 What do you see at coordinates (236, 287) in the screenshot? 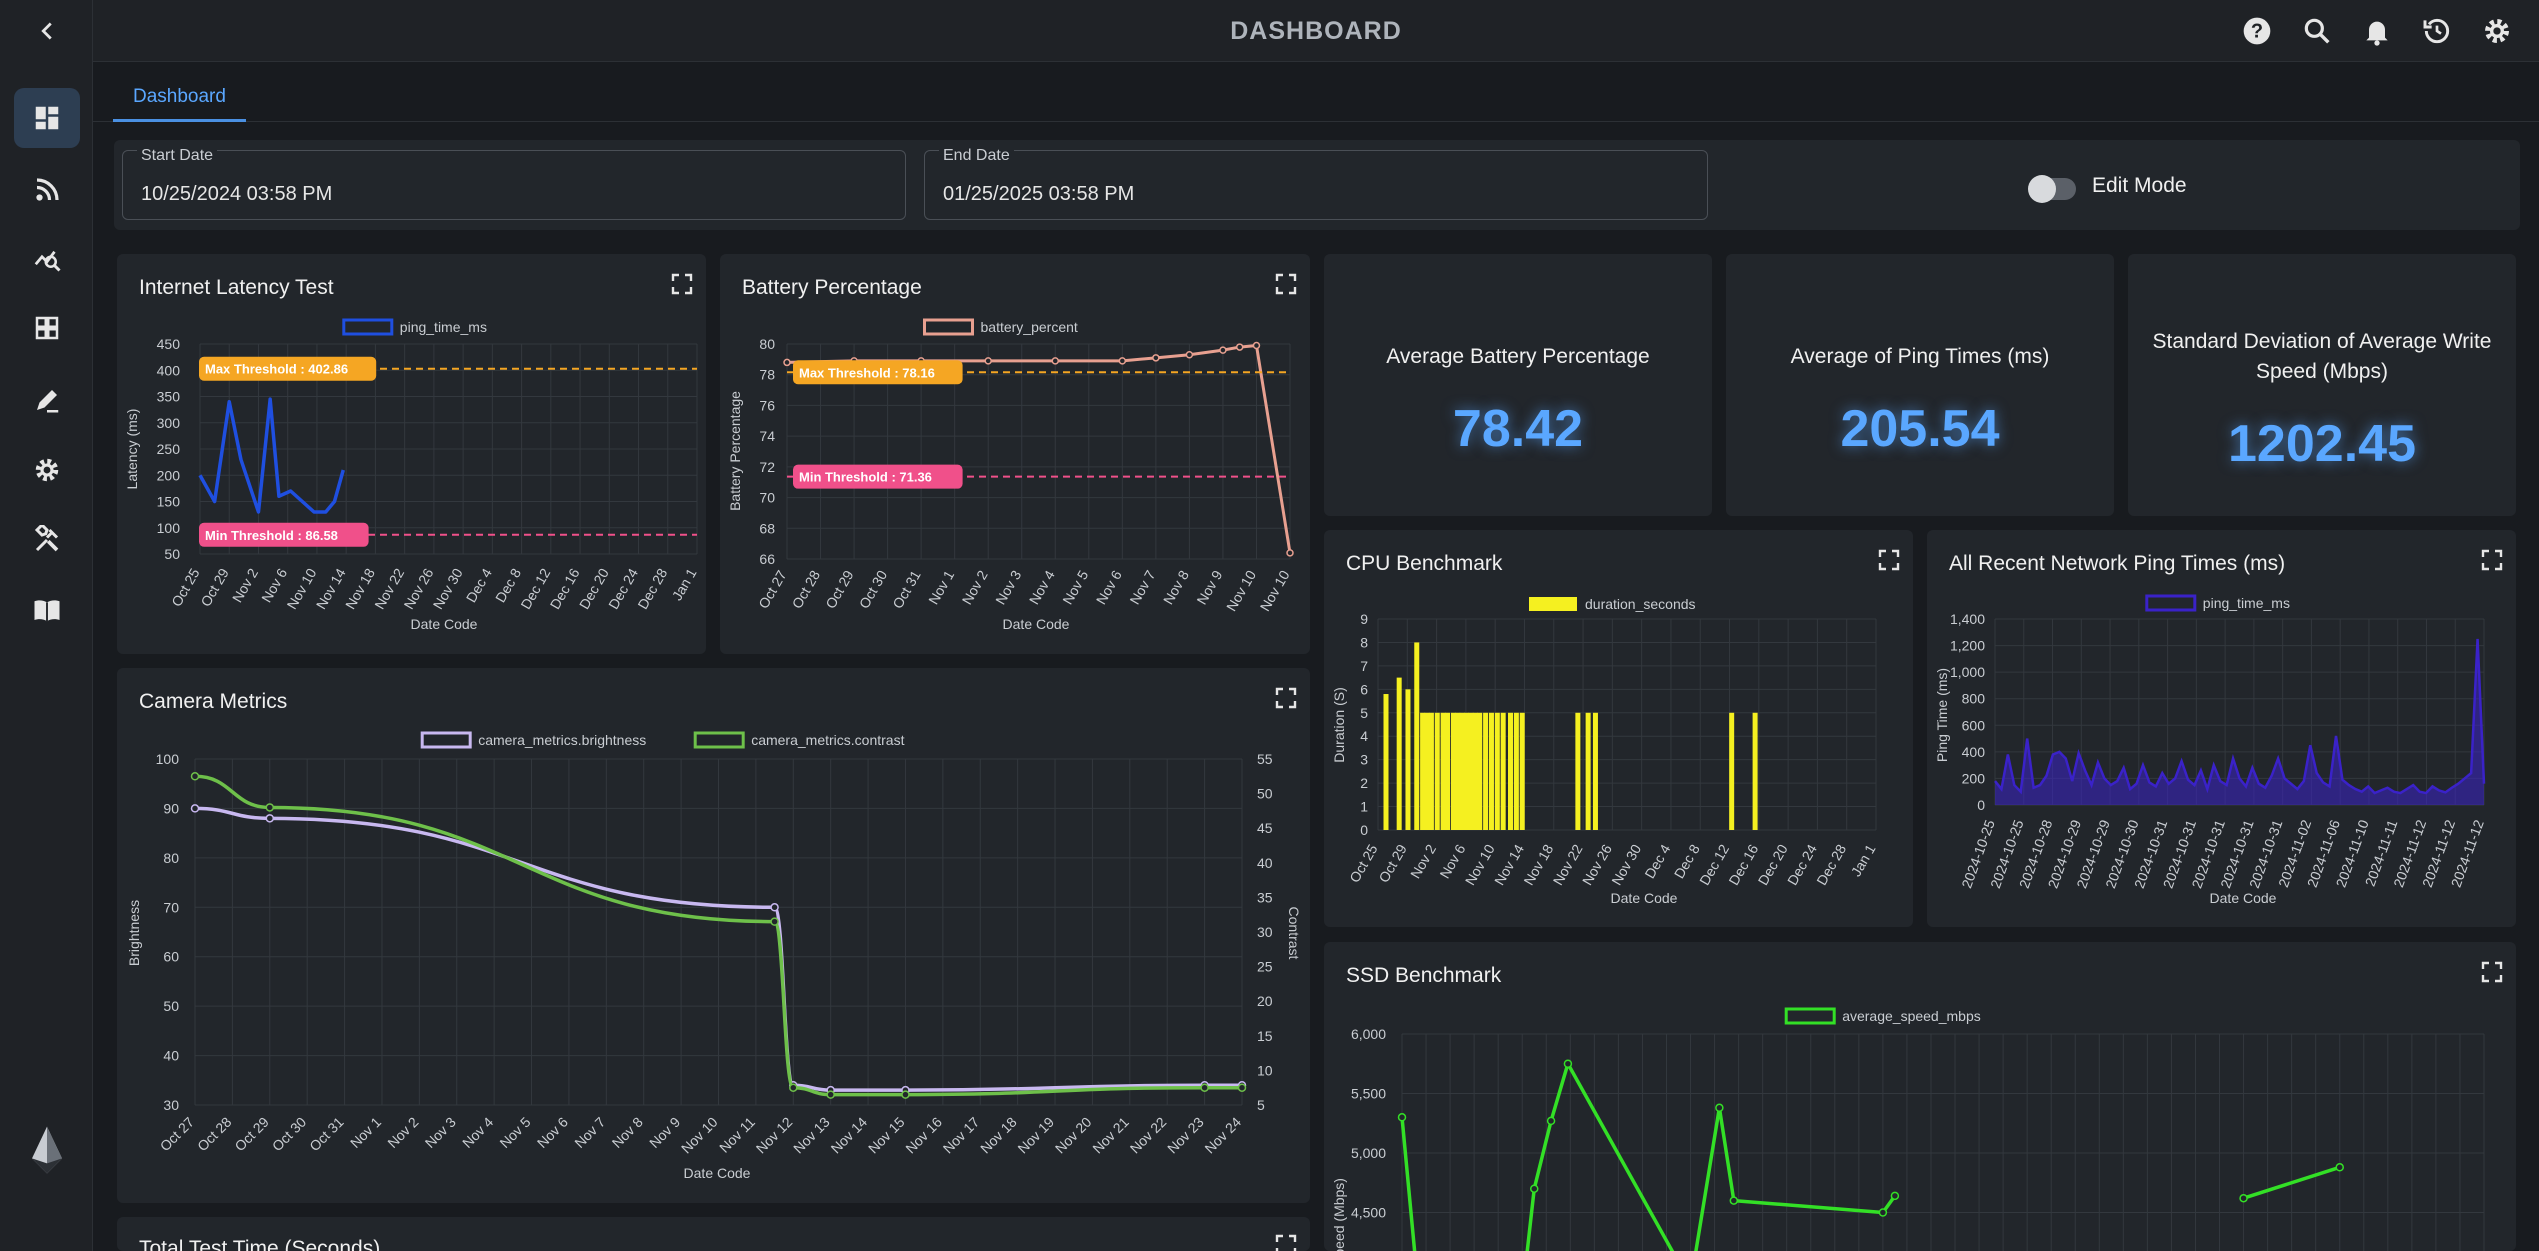
I see `panel-title: Internet Latency Test` at bounding box center [236, 287].